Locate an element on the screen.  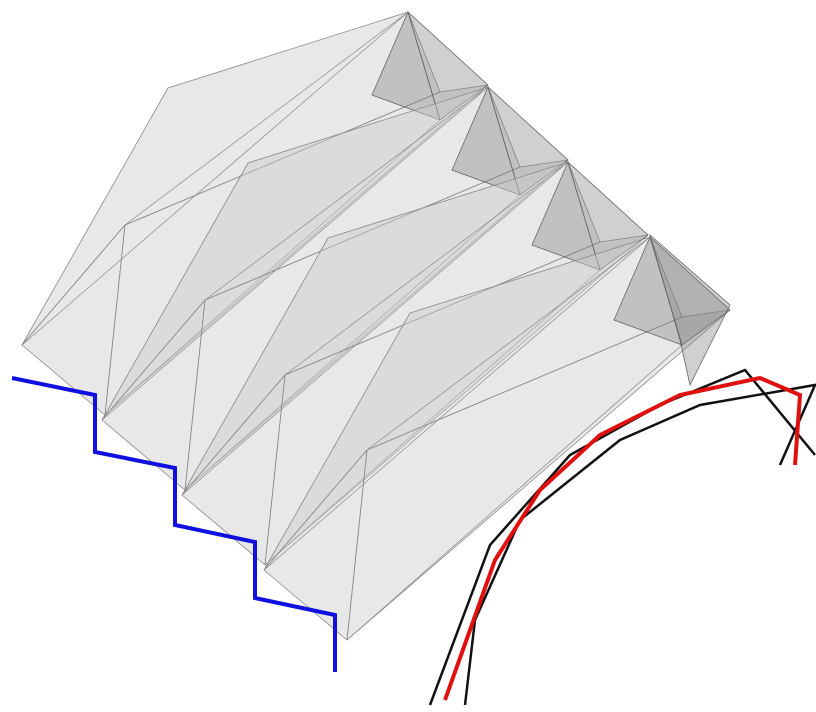
end-facet is located at coordinates (690, 310).